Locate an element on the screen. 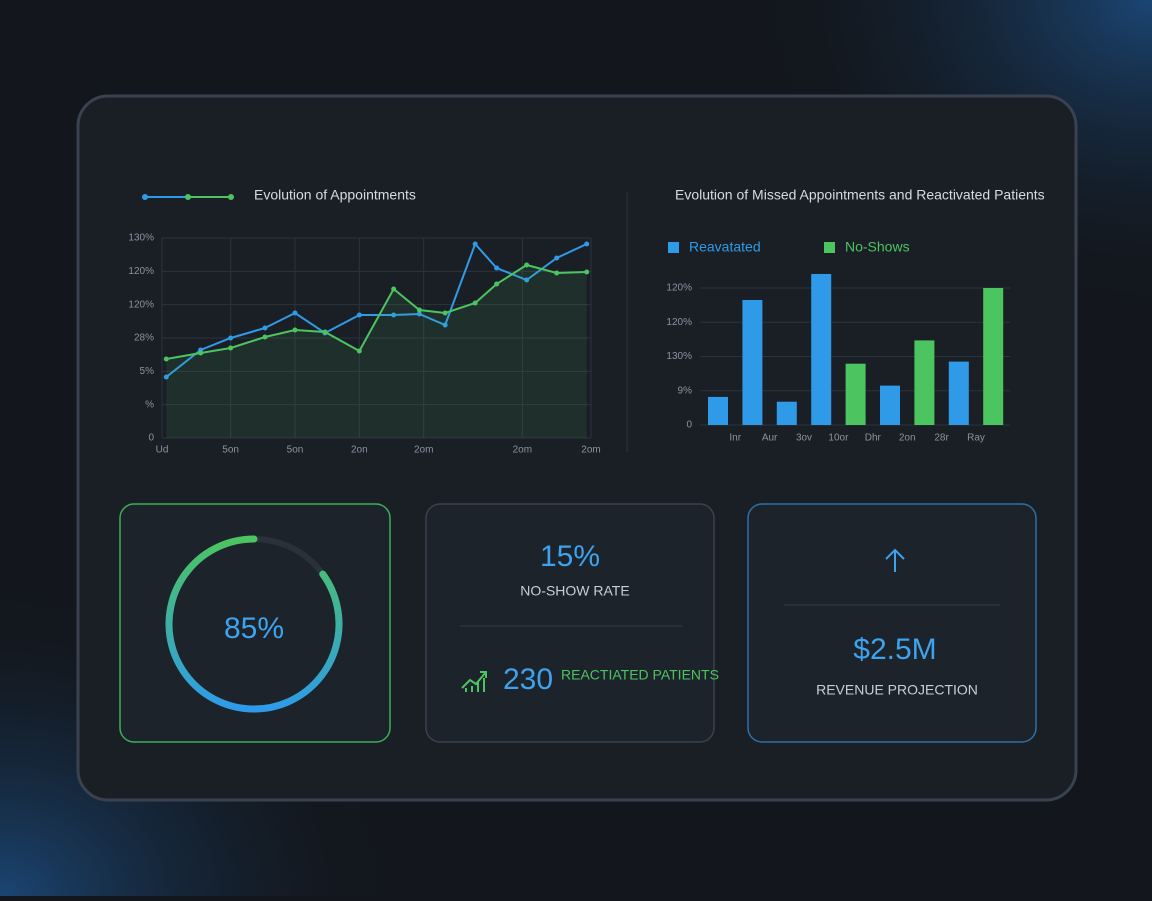 The height and width of the screenshot is (901, 1152). x-tick-label: Inr is located at coordinates (735, 438).